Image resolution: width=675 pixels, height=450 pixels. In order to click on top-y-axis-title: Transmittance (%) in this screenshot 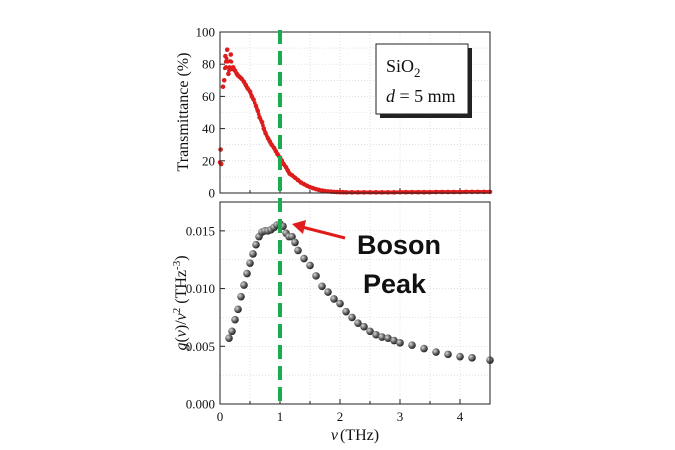, I will do `click(183, 112)`.